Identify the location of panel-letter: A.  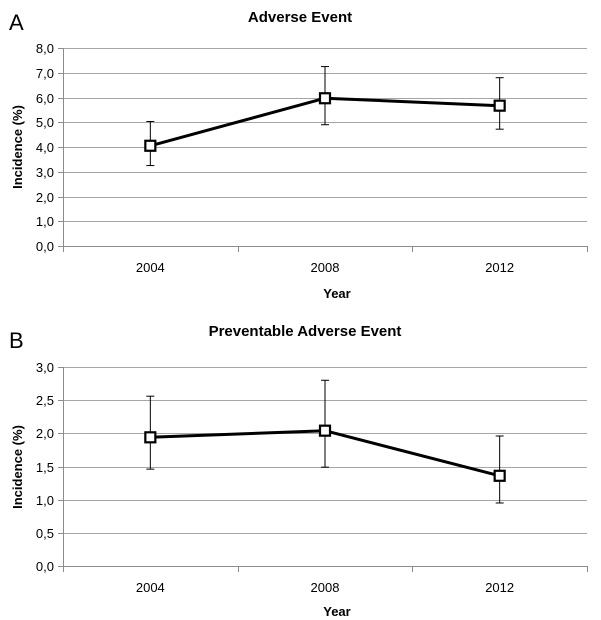
(16, 22).